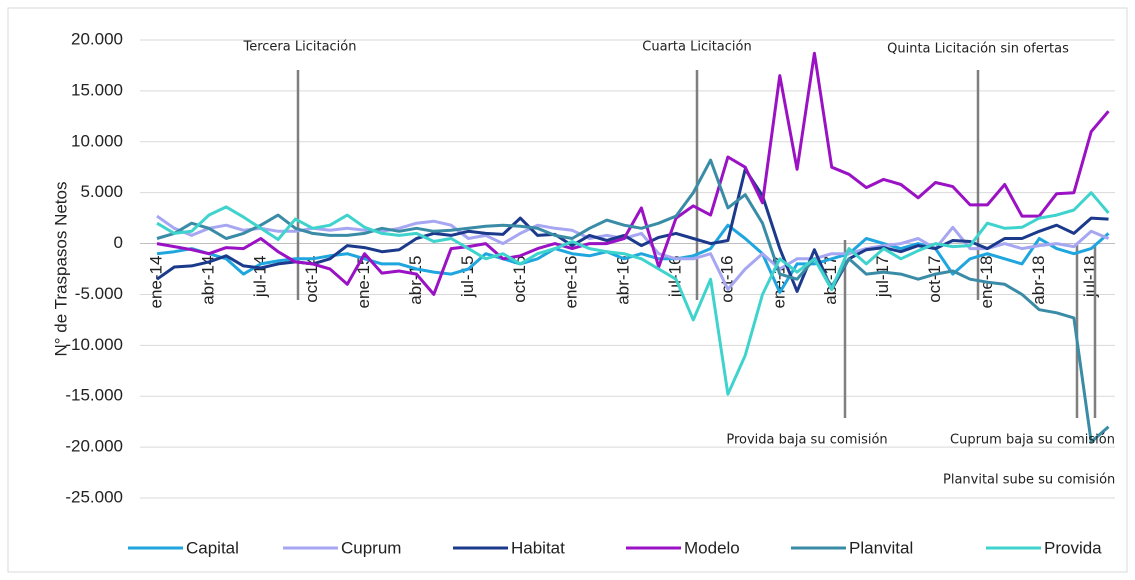 This screenshot has height=580, width=1135. What do you see at coordinates (212, 547) in the screenshot?
I see `legend-label: Capital` at bounding box center [212, 547].